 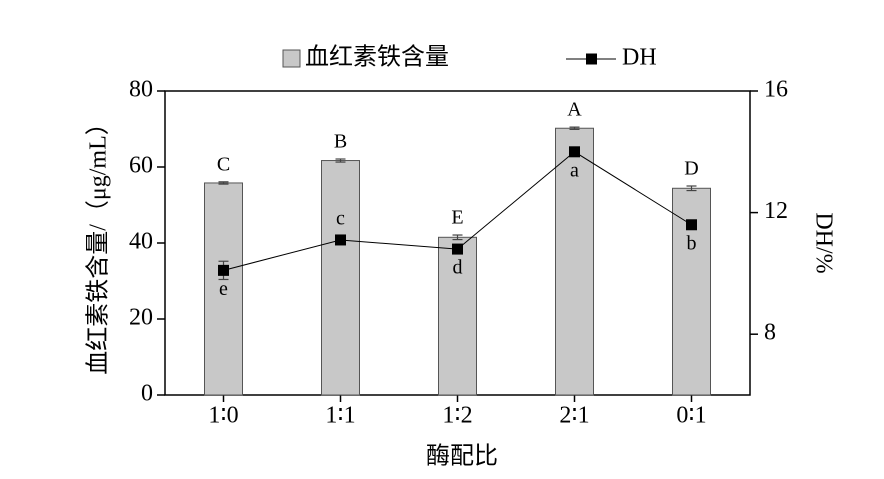 What do you see at coordinates (377, 57) in the screenshot?
I see `legend-label: 血红素铁含量` at bounding box center [377, 57].